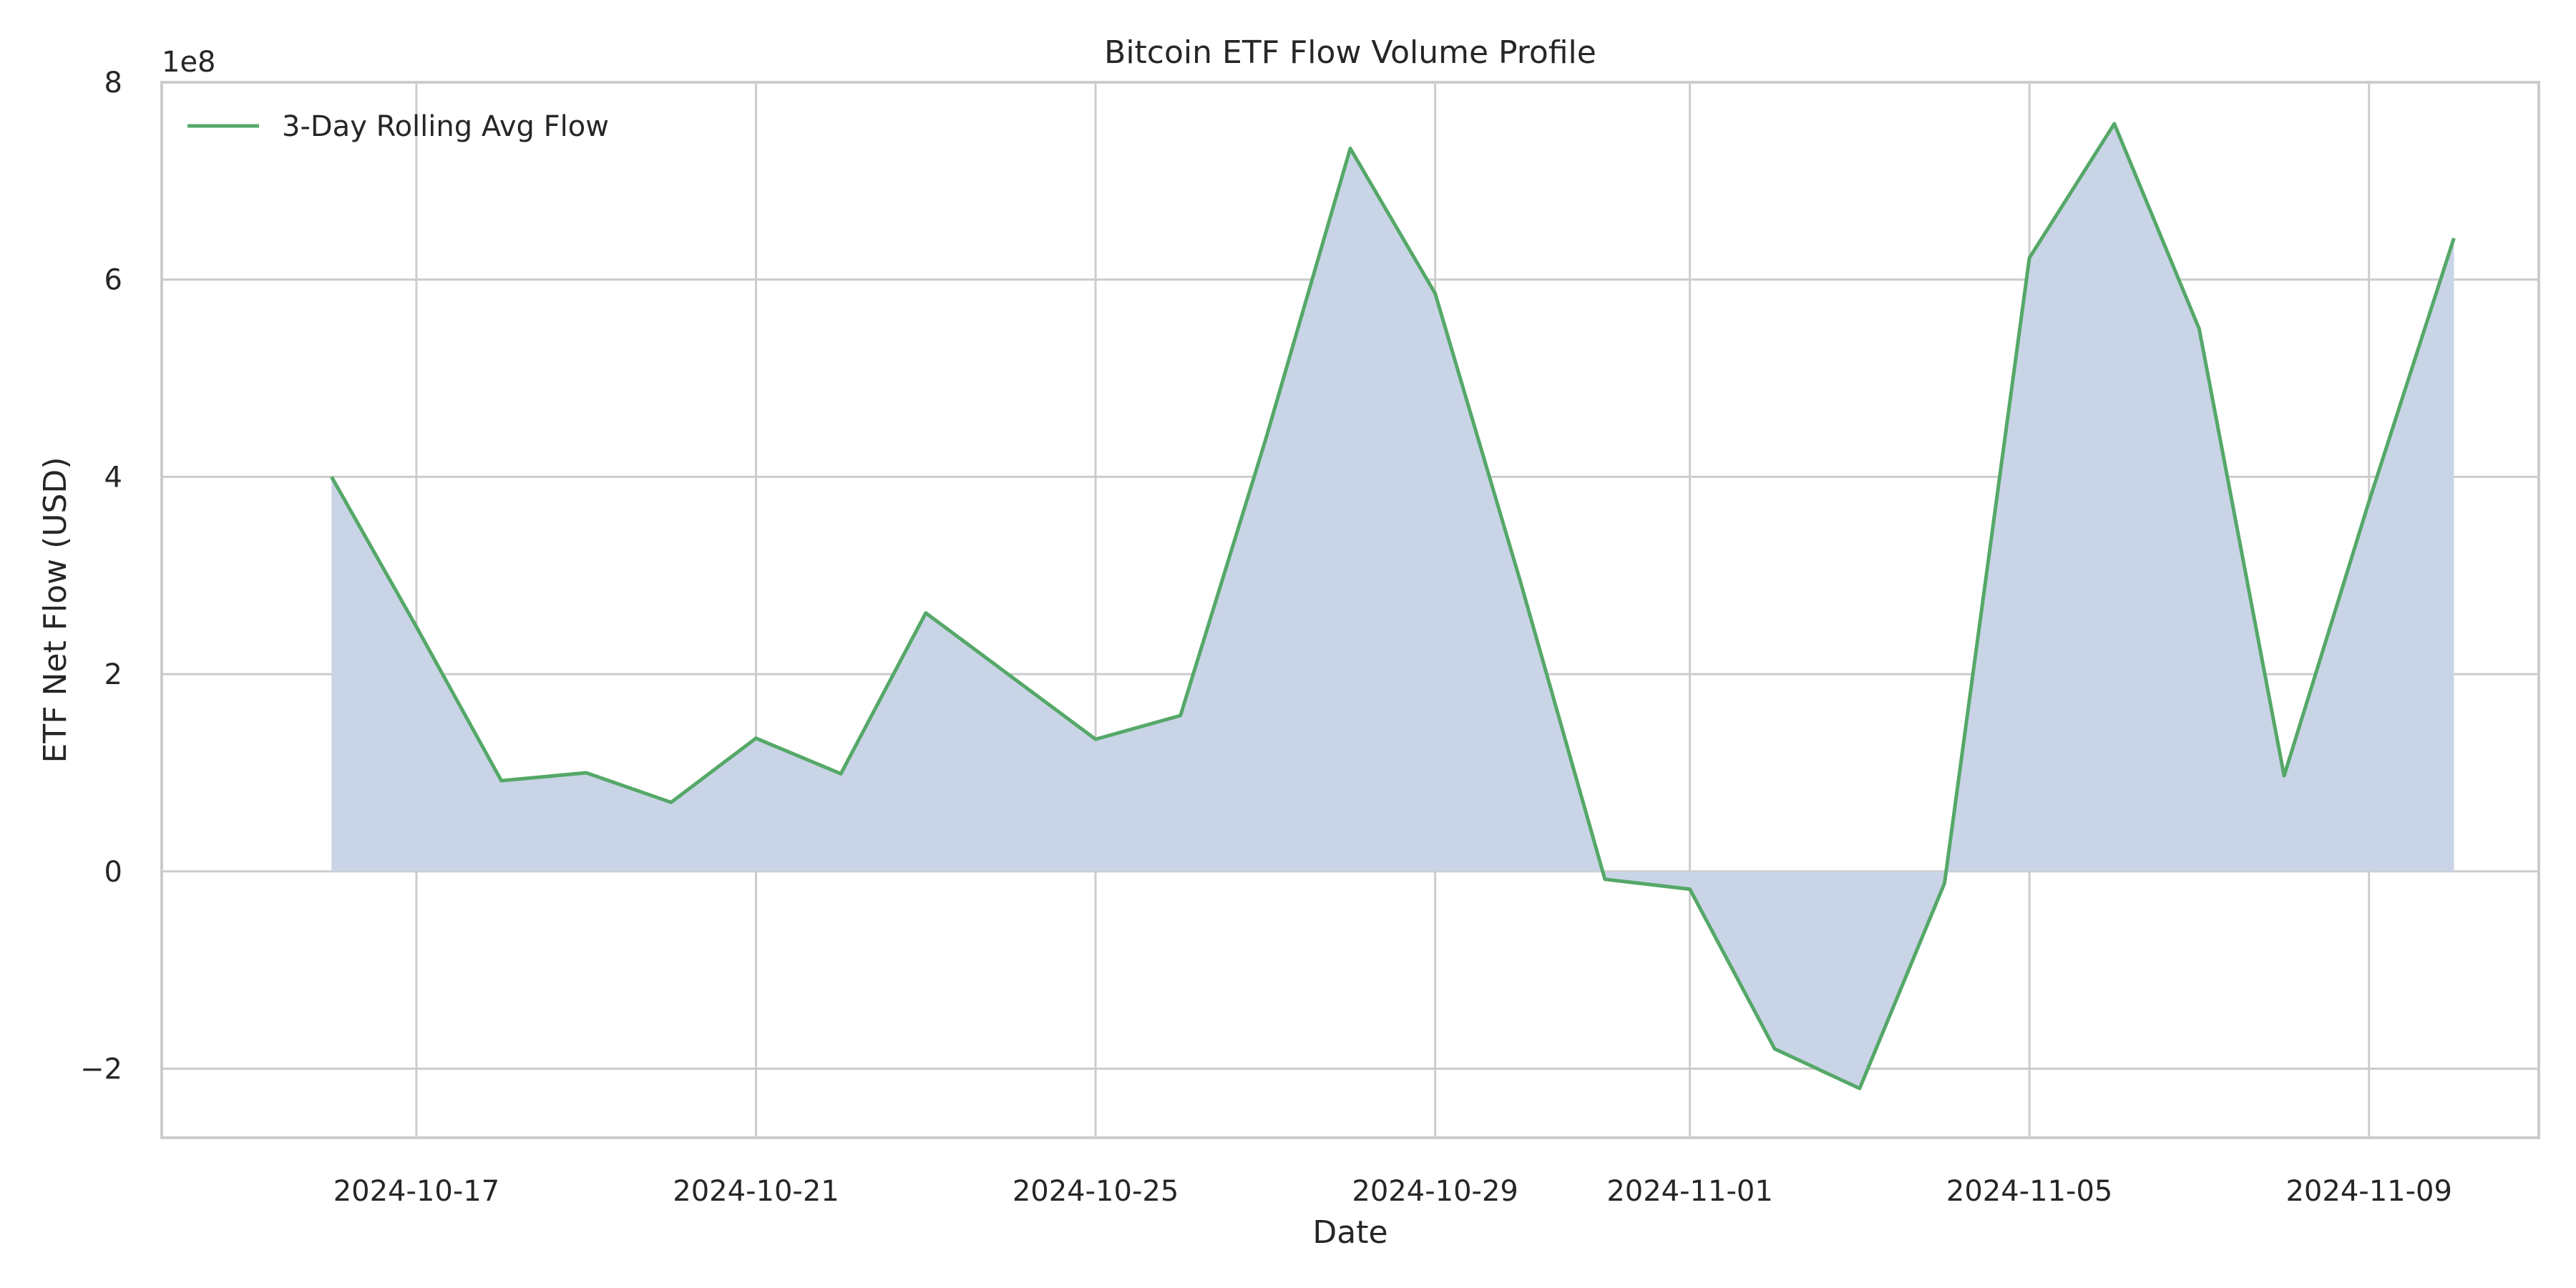 Image resolution: width=2576 pixels, height=1288 pixels. Describe the element at coordinates (101, 576) in the screenshot. I see `y-tick-labels: −2 0 2 4 6 8` at that location.